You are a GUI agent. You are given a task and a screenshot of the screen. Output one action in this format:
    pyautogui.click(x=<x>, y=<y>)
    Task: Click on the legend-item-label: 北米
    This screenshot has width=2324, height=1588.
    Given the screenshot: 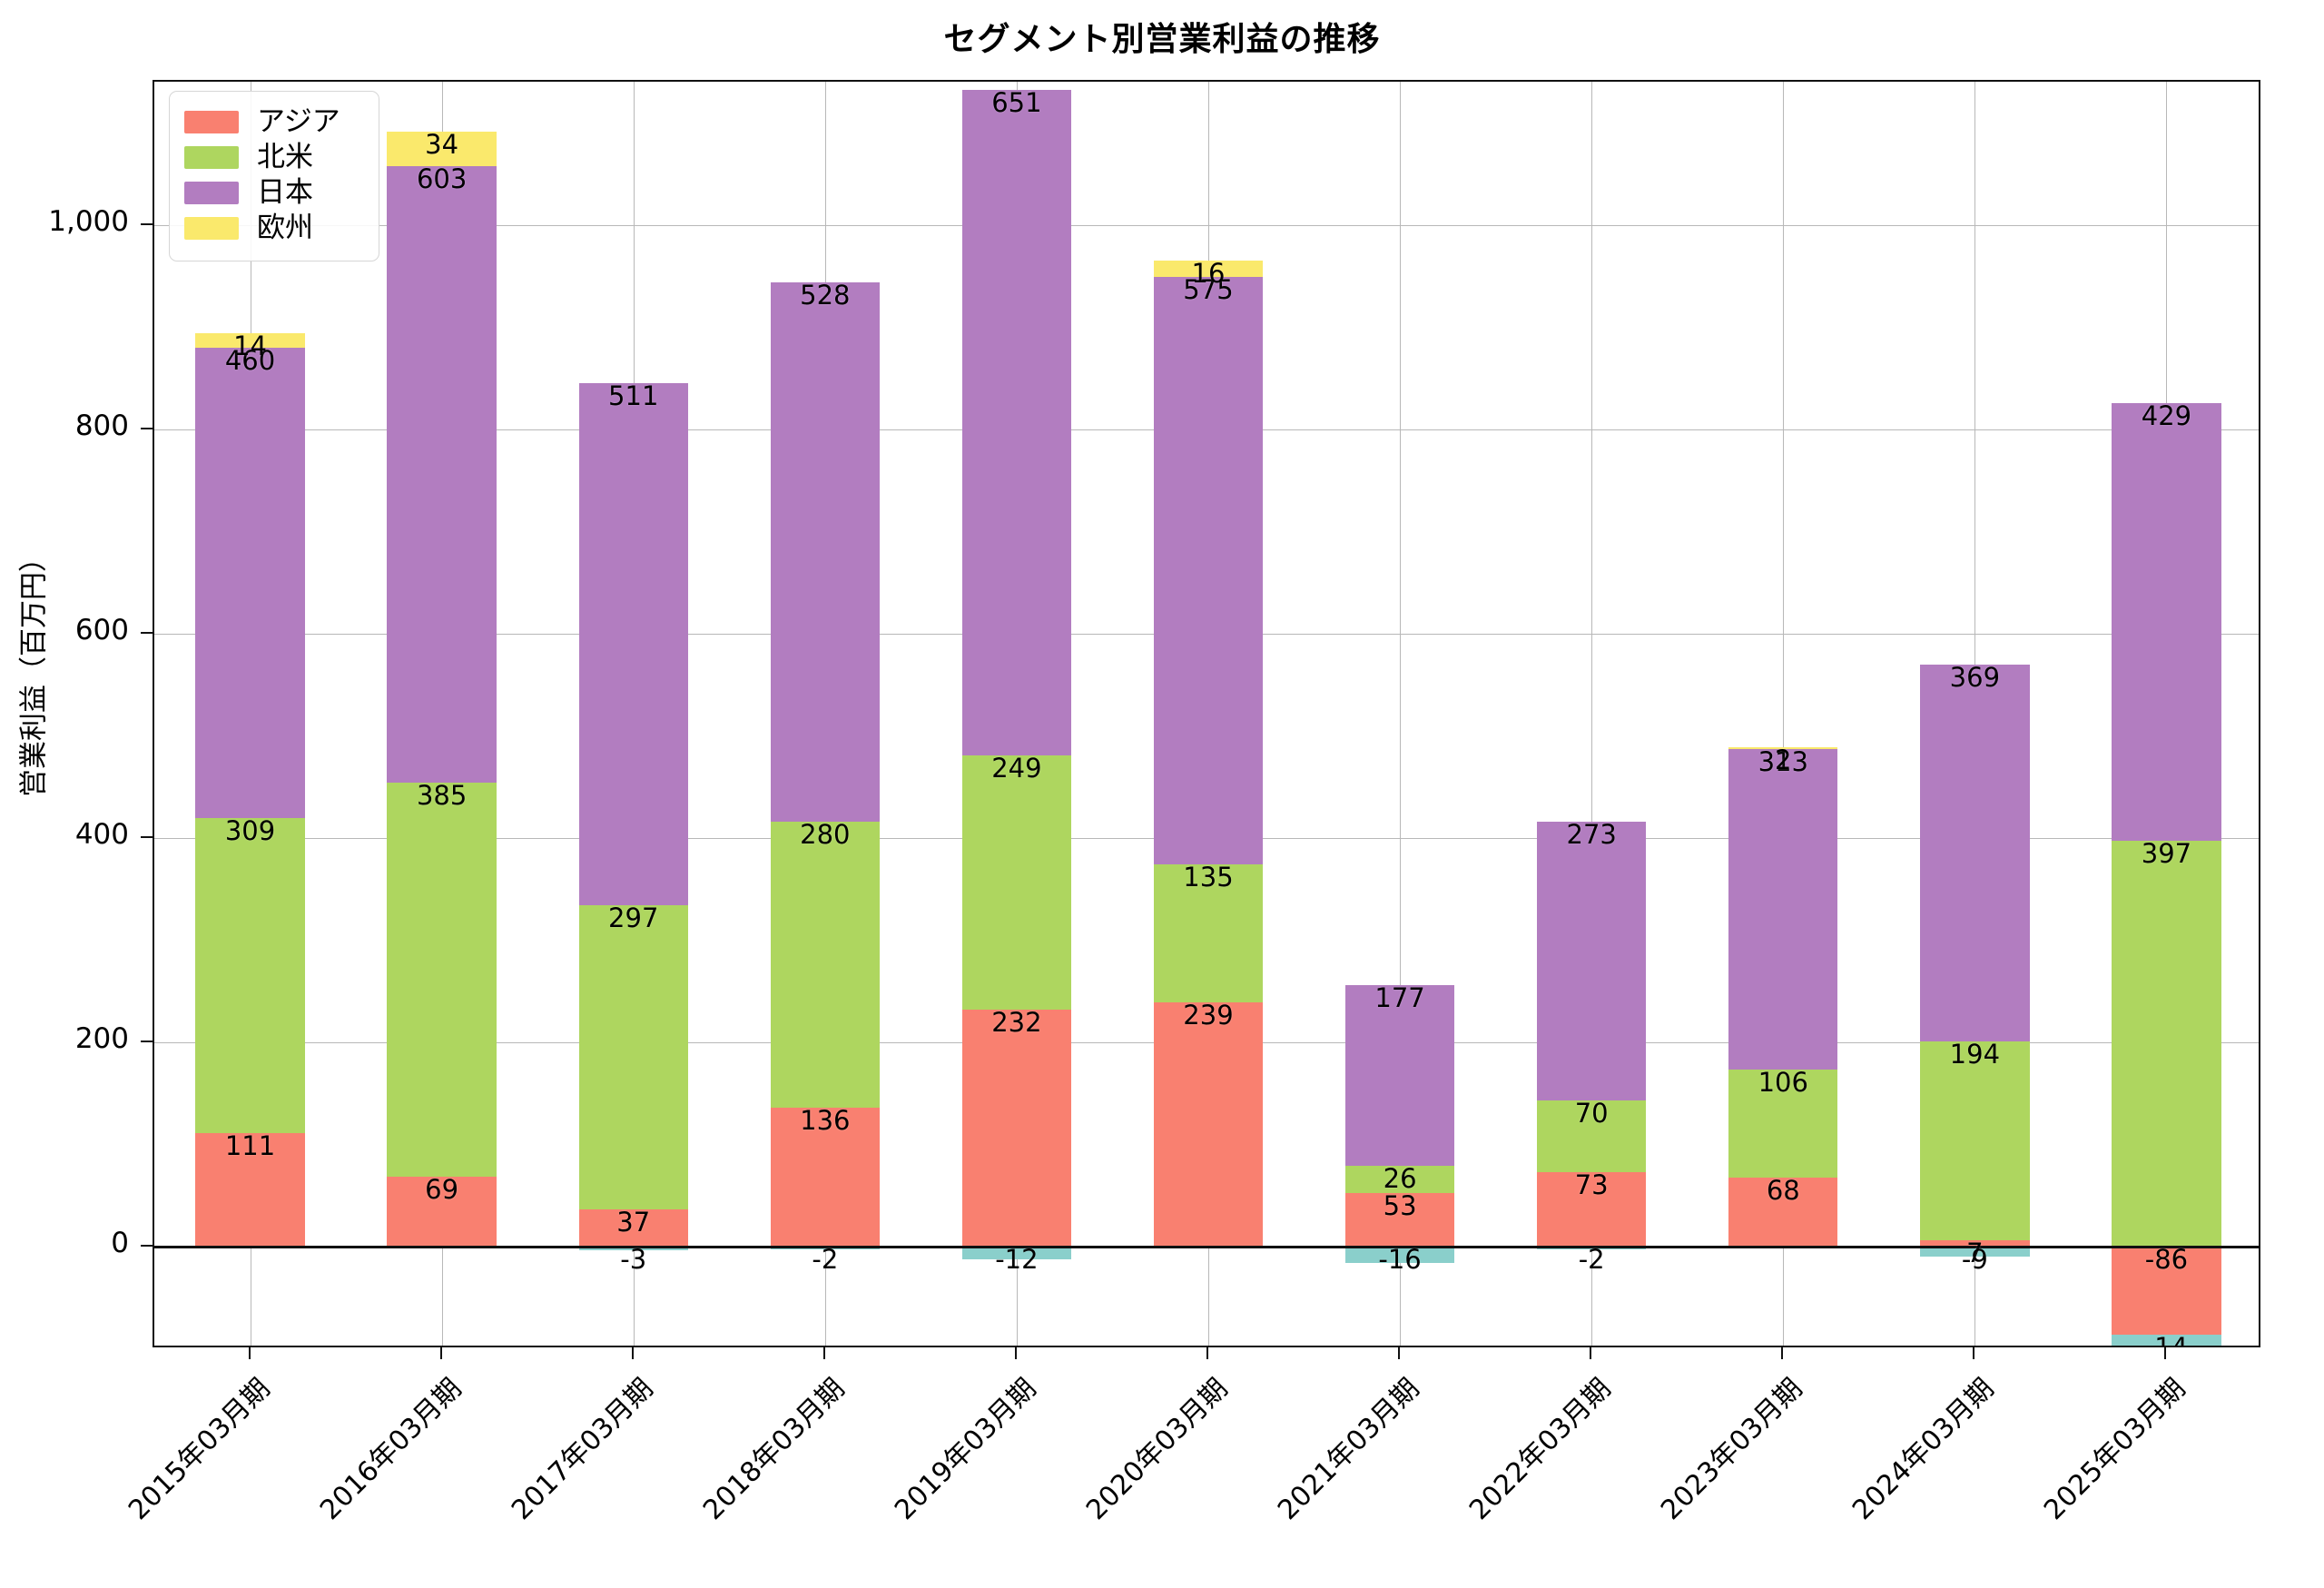 What is the action you would take?
    pyautogui.click(x=285, y=157)
    